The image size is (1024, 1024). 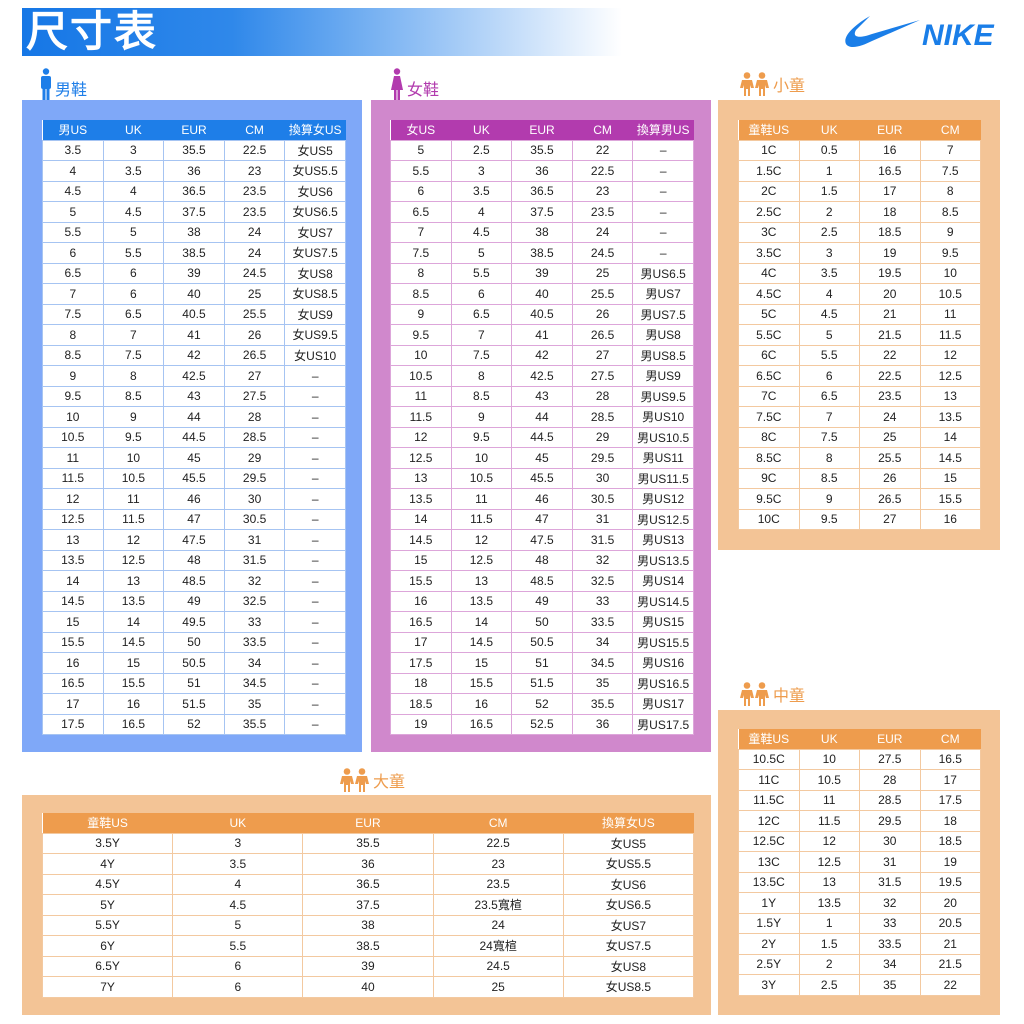 What do you see at coordinates (769, 903) in the screenshot?
I see `table-cell: 1Y` at bounding box center [769, 903].